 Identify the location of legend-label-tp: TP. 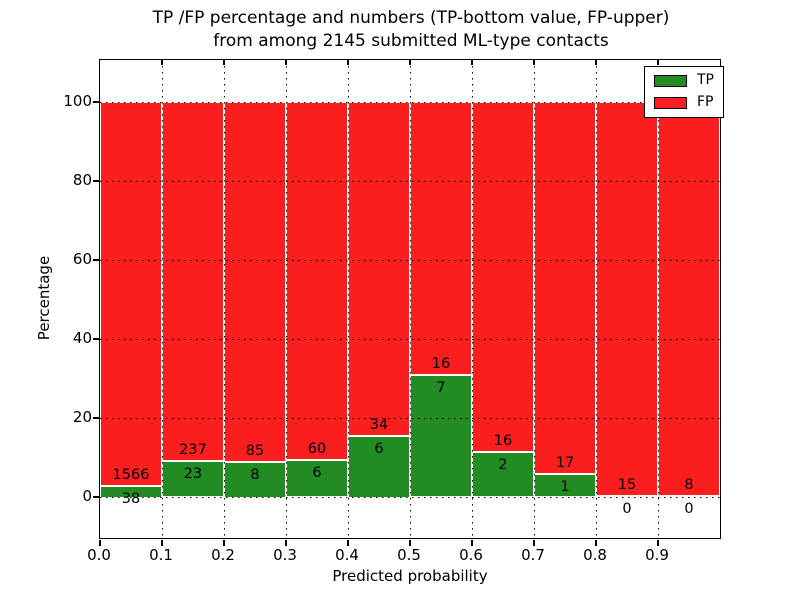
(705, 80).